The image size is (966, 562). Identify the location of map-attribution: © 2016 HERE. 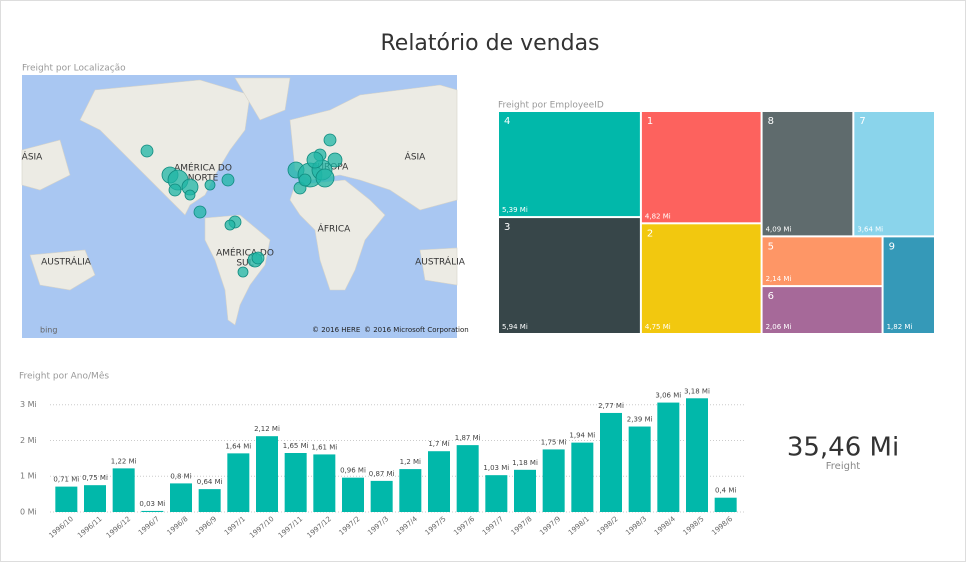
(336, 330).